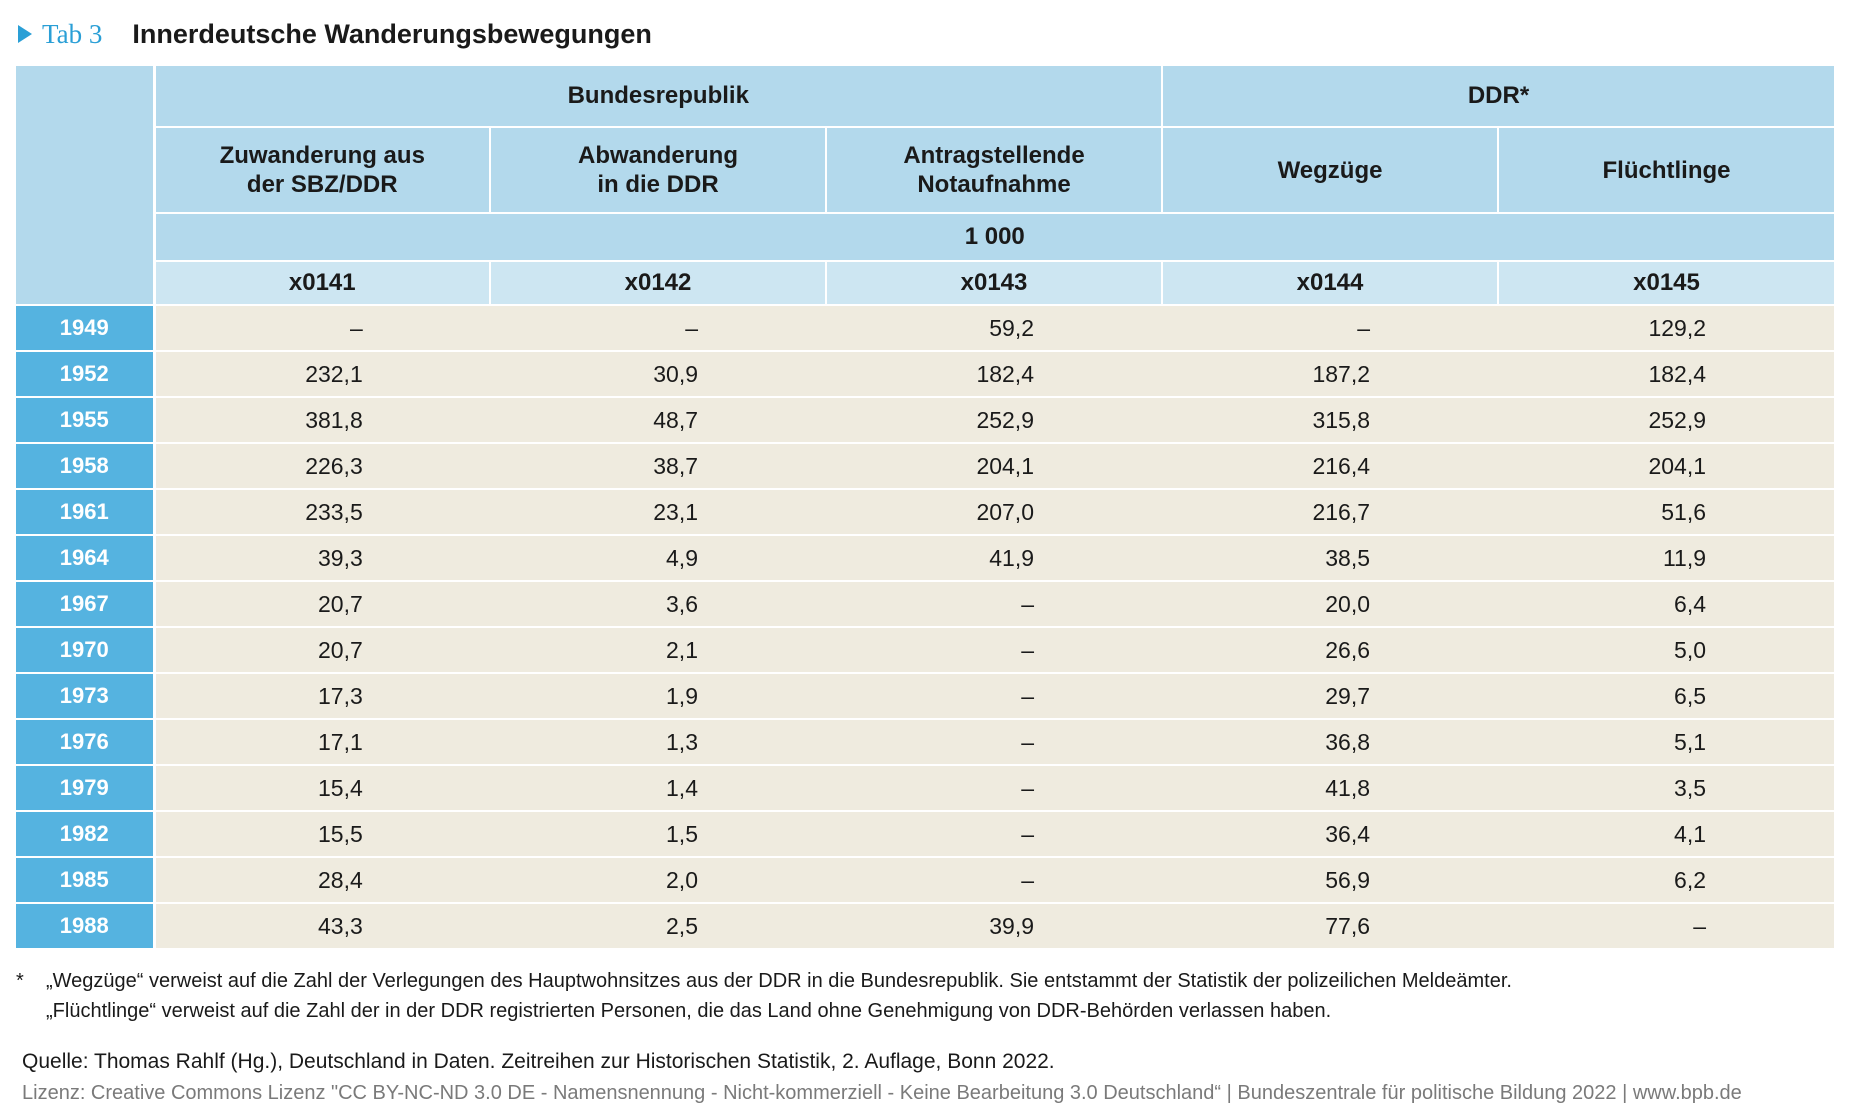 The height and width of the screenshot is (1116, 1850). I want to click on table-cell: 207,0, so click(994, 511).